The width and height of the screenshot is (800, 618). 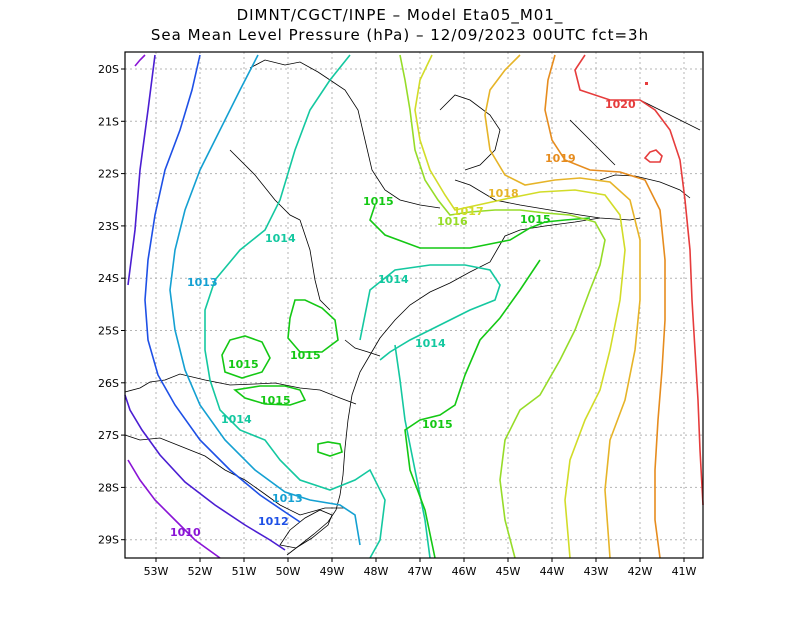 I want to click on lat-tick-label: 20S, so click(x=108, y=69).